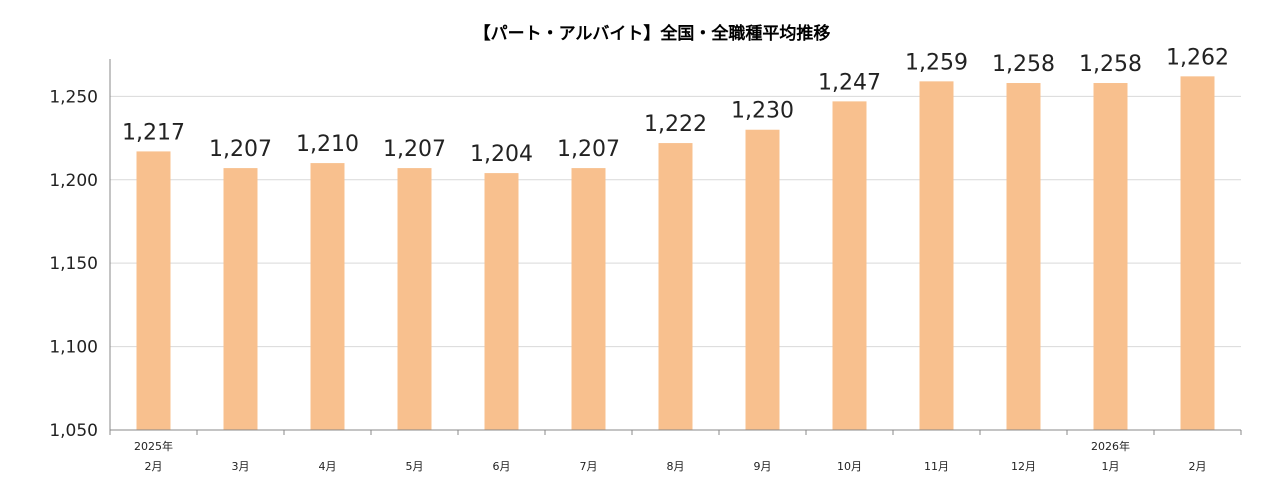 The image size is (1280, 501). Describe the element at coordinates (589, 466) in the screenshot. I see `x-tick-label: 7月` at that location.